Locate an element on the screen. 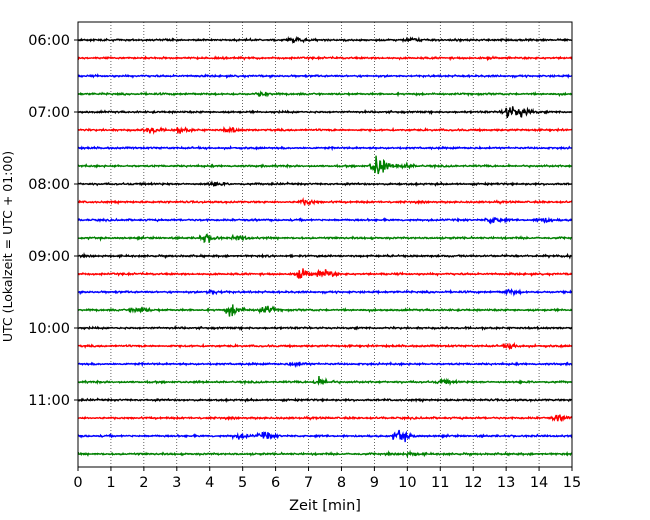 This screenshot has width=650, height=520. x-tick-label: 2 is located at coordinates (143, 483).